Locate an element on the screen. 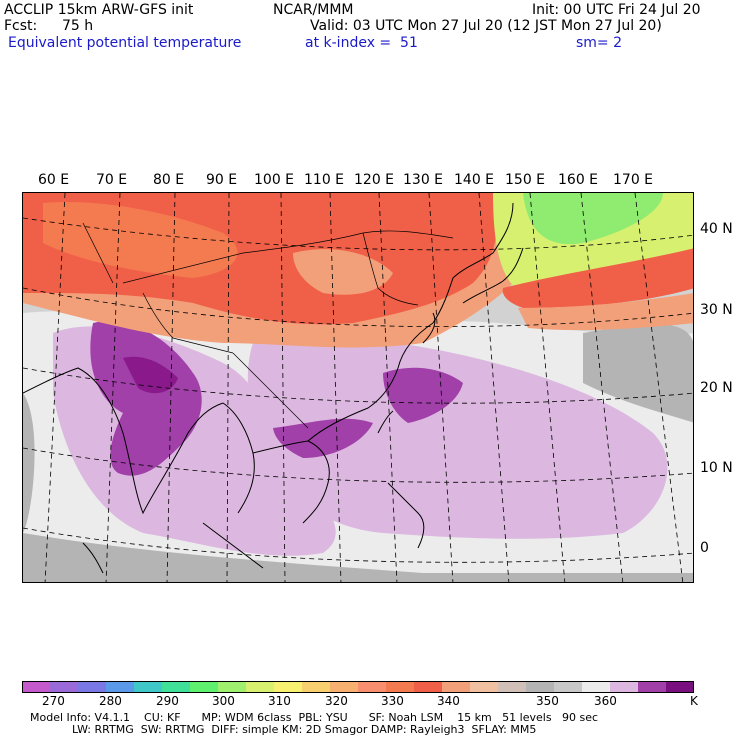 Image resolution: width=740 pixels, height=740 pixels. salmon-pacific-band is located at coordinates (605, 312).